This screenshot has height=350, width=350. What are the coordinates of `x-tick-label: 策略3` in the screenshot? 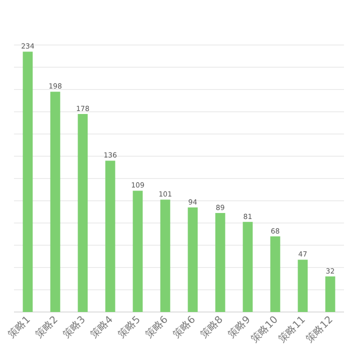 It's located at (74, 327).